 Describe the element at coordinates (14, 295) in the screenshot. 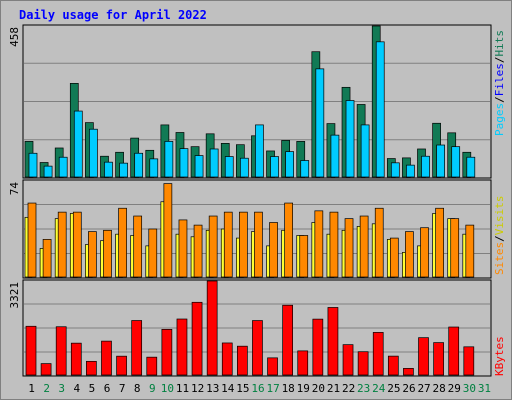

I see `kbytes-ymax-label: 3321` at that location.